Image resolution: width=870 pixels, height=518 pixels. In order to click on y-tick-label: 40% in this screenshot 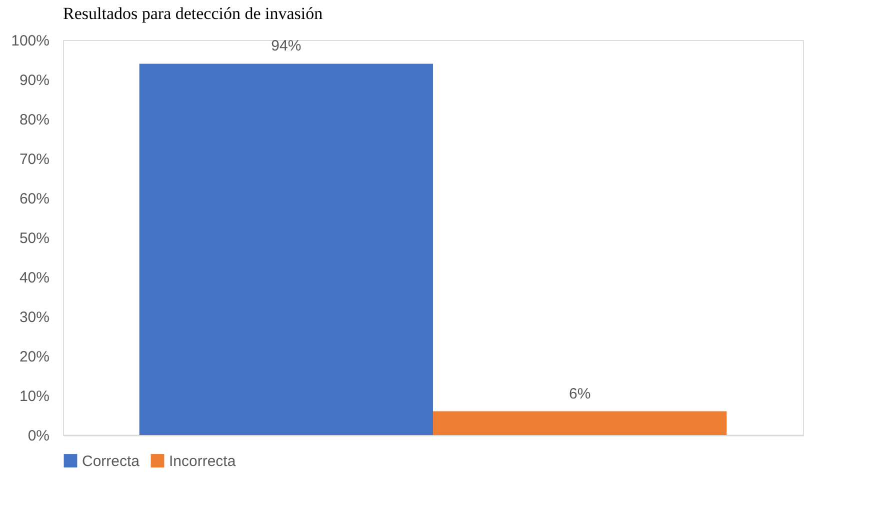, I will do `click(34, 278)`.